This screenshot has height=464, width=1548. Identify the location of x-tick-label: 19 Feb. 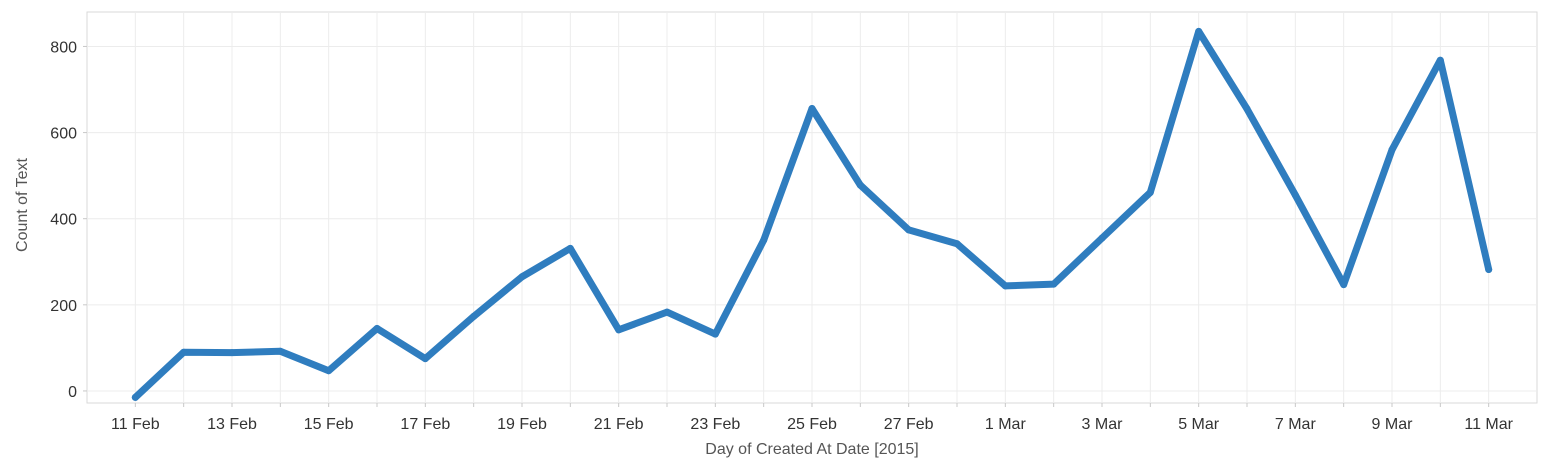
(522, 424).